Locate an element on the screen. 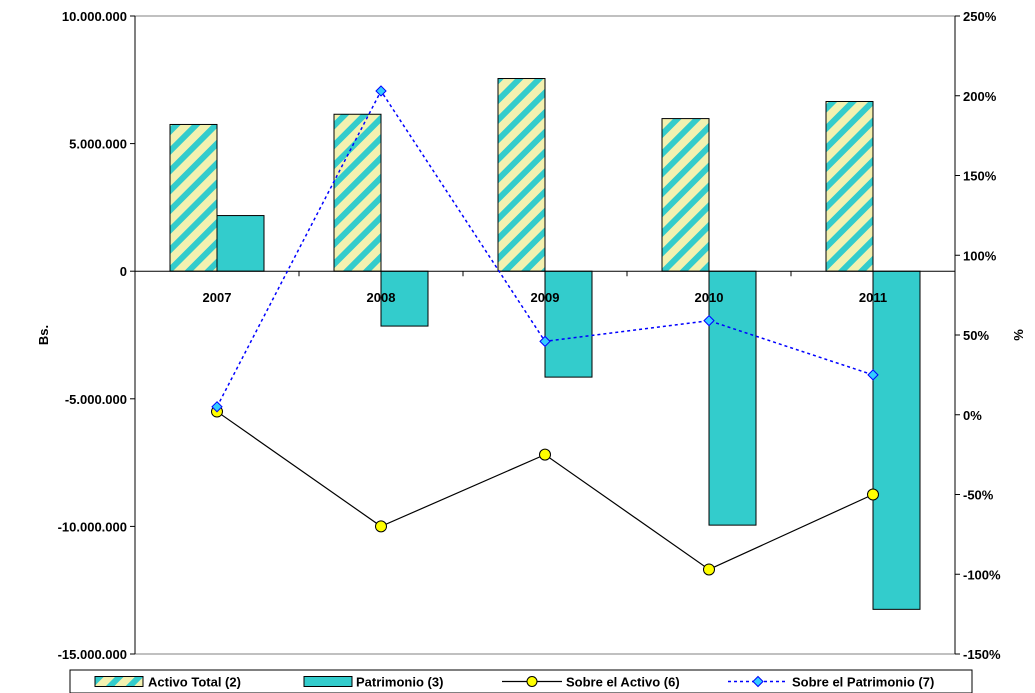 The width and height of the screenshot is (1035, 693). legend-marker-sobre-el-patrimonio is located at coordinates (758, 681).